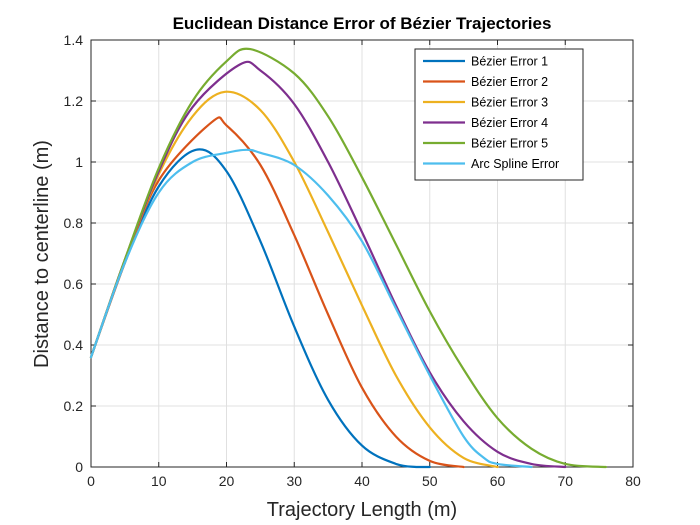  What do you see at coordinates (362, 481) in the screenshot?
I see `x-tick-label: 40` at bounding box center [362, 481].